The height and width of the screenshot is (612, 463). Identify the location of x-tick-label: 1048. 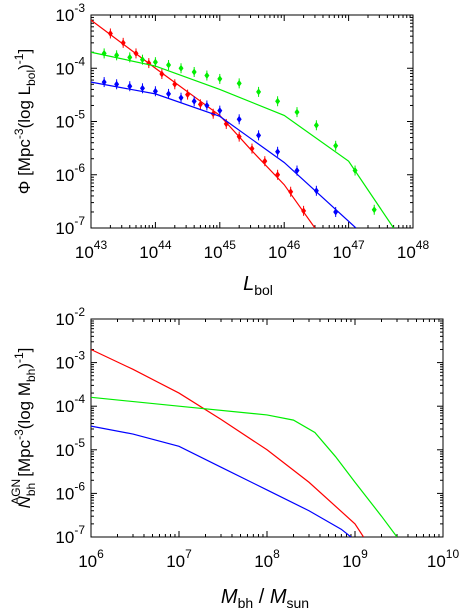
(413, 250).